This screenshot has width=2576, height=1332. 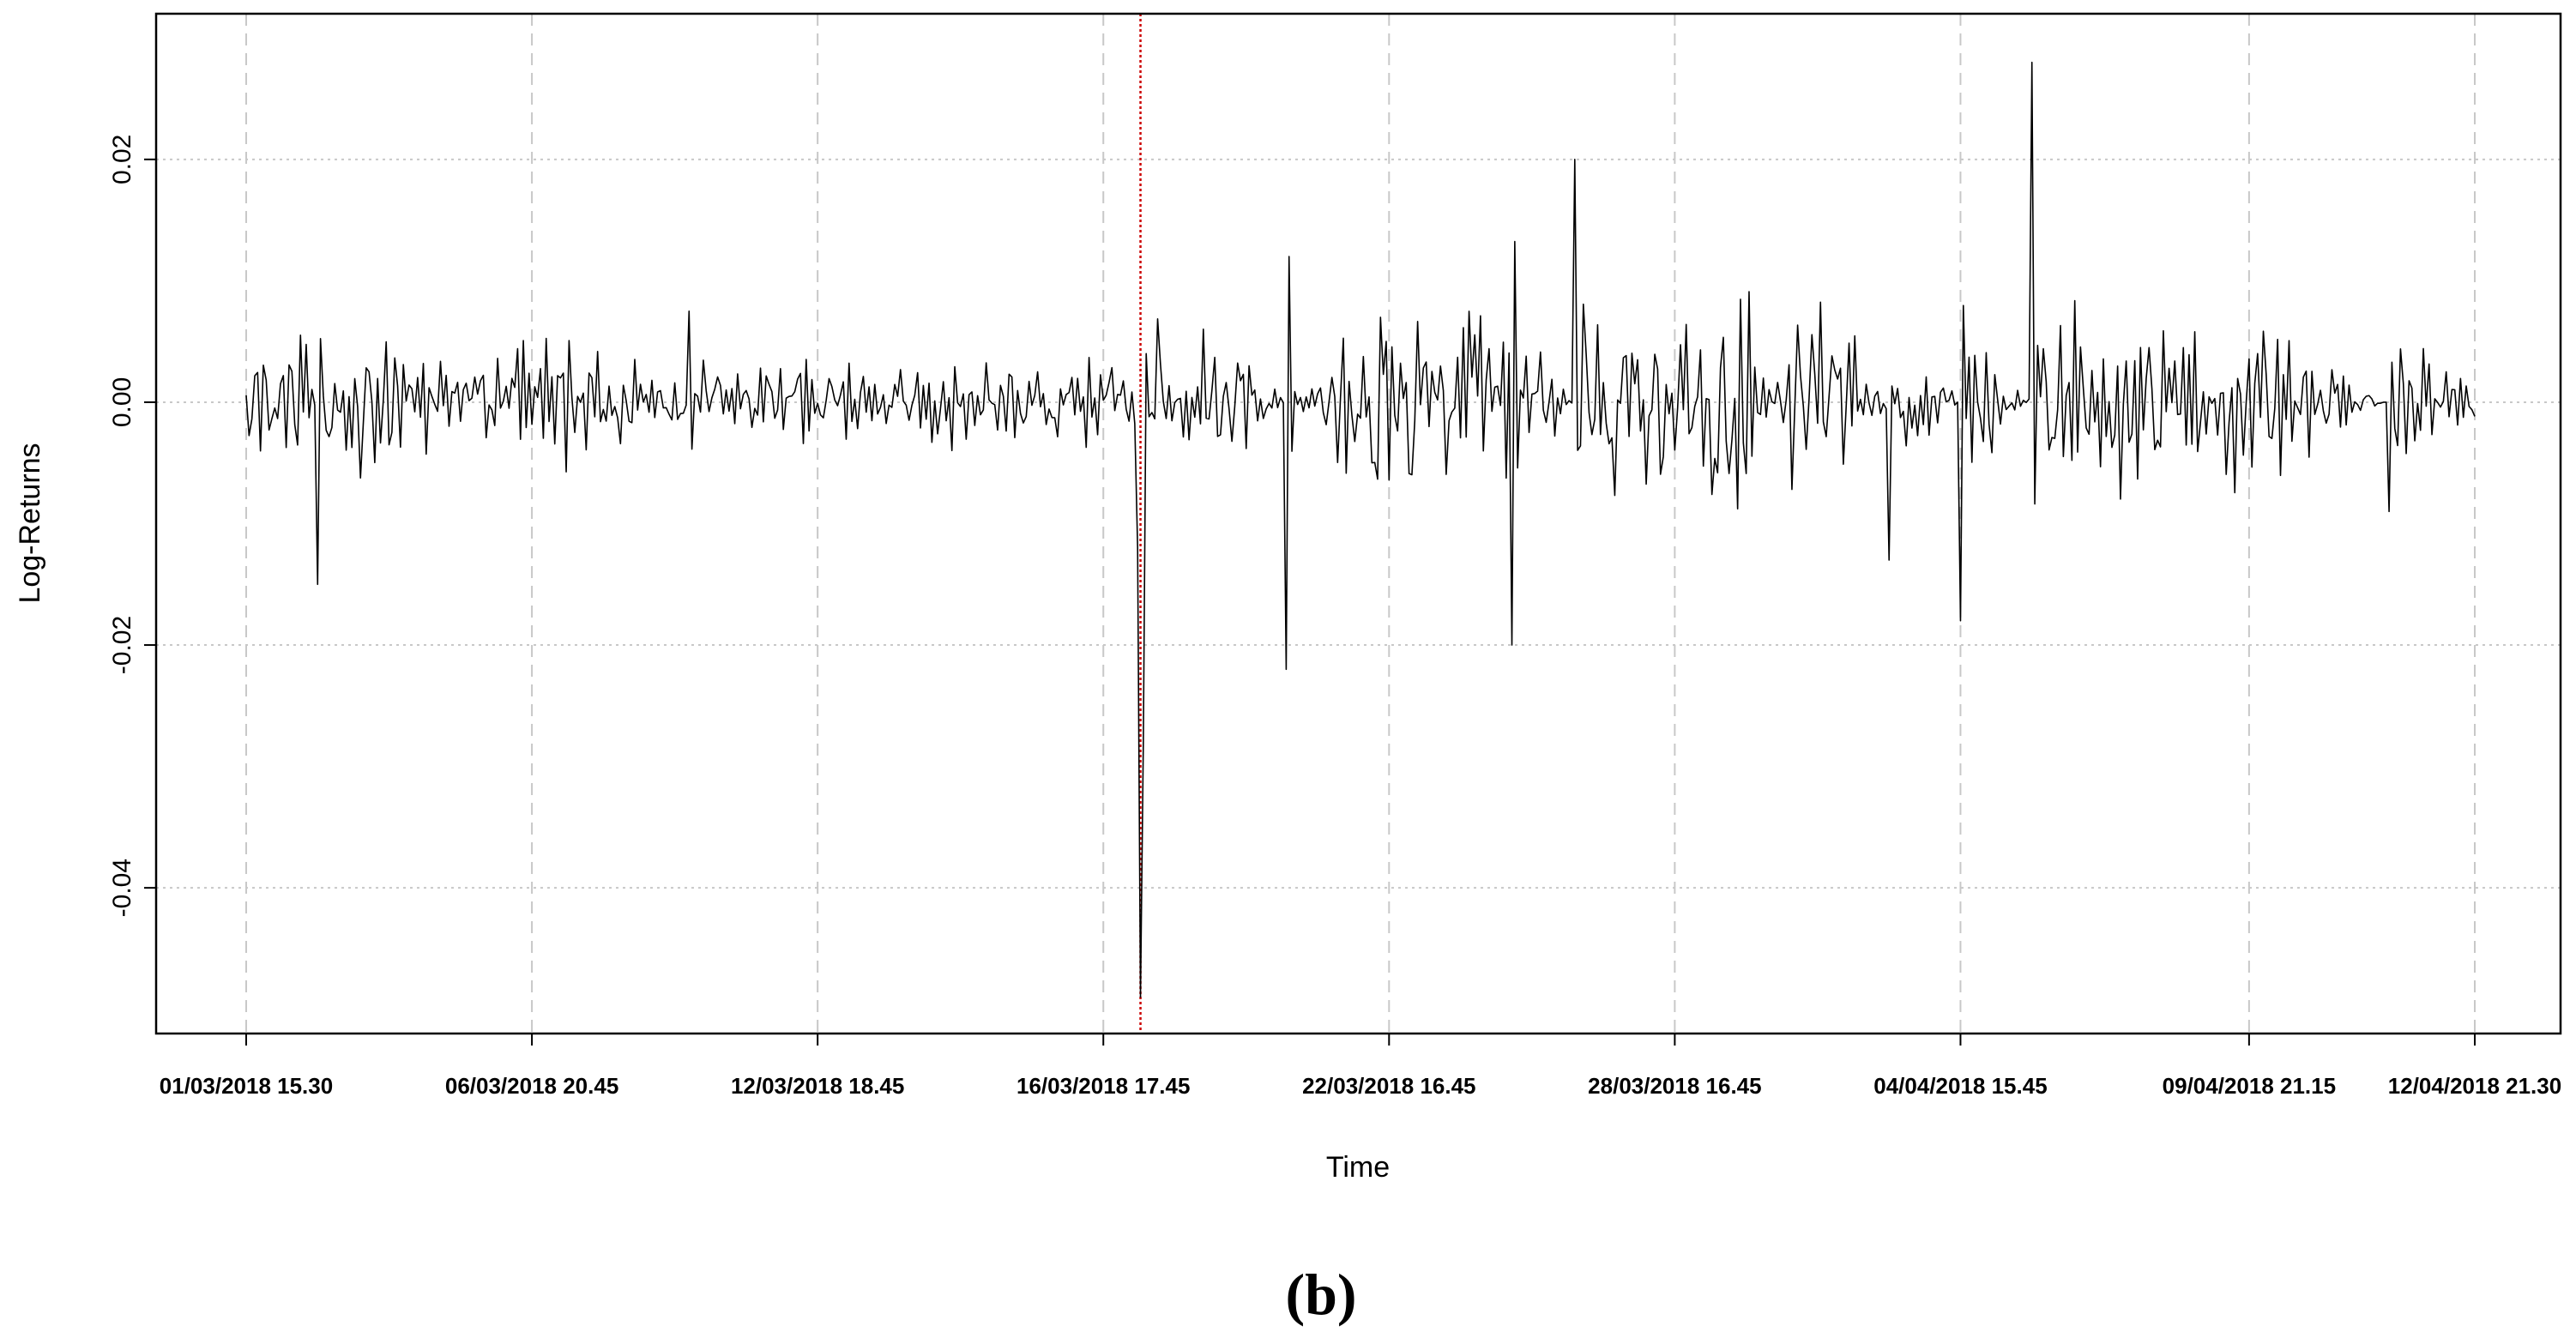 I want to click on x-tick-label: 01/03/2018 15.30, so click(x=246, y=1086).